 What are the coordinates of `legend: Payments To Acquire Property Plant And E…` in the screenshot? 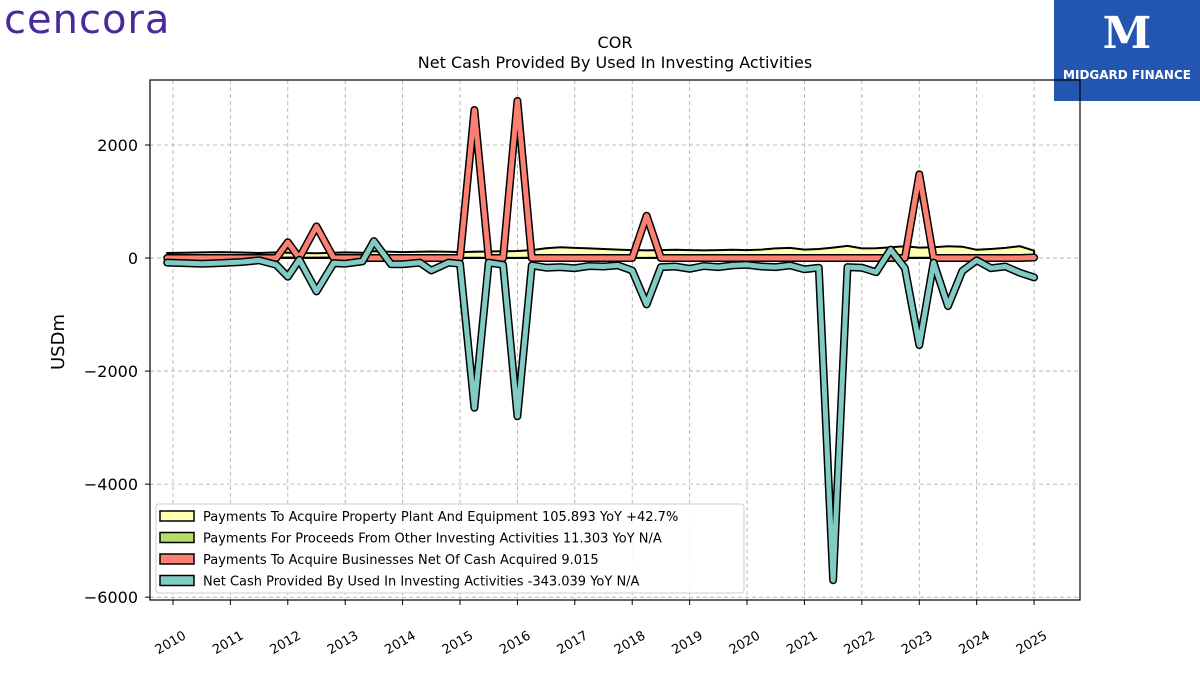 It's located at (450, 548).